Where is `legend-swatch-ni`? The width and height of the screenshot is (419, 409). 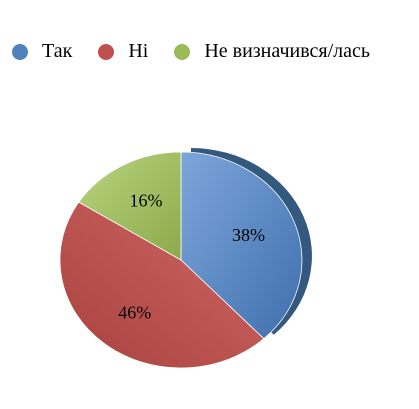 legend-swatch-ni is located at coordinates (106, 51).